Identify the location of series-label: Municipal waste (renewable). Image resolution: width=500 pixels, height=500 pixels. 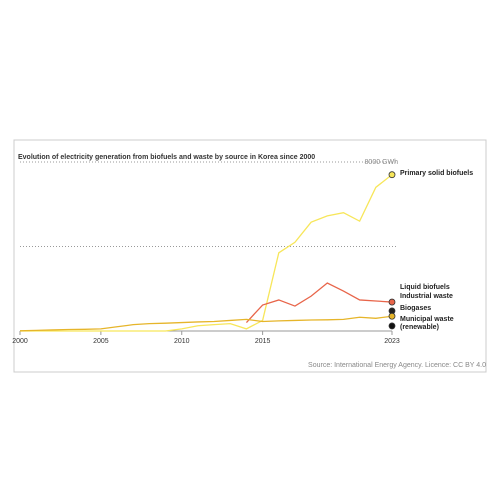
(427, 323).